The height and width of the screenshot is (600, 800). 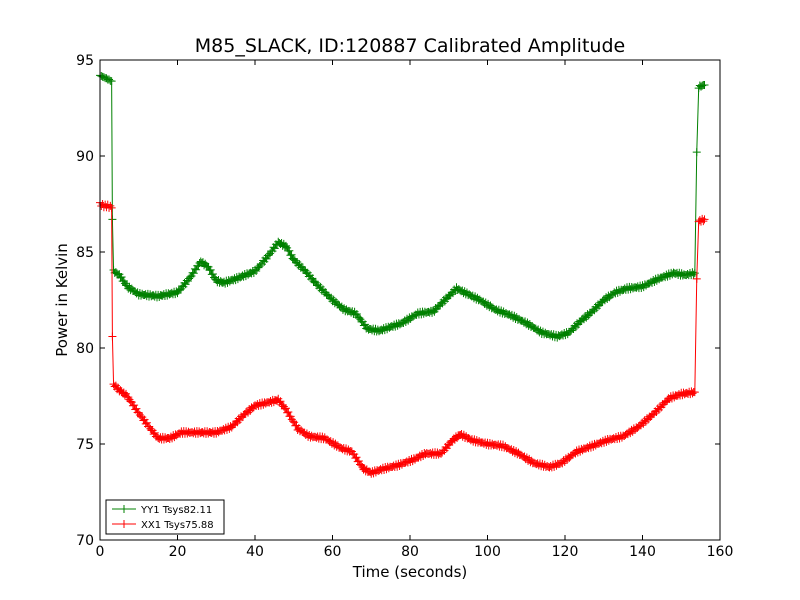 I want to click on legend-label: YY1 Tsys82.11, so click(x=176, y=510).